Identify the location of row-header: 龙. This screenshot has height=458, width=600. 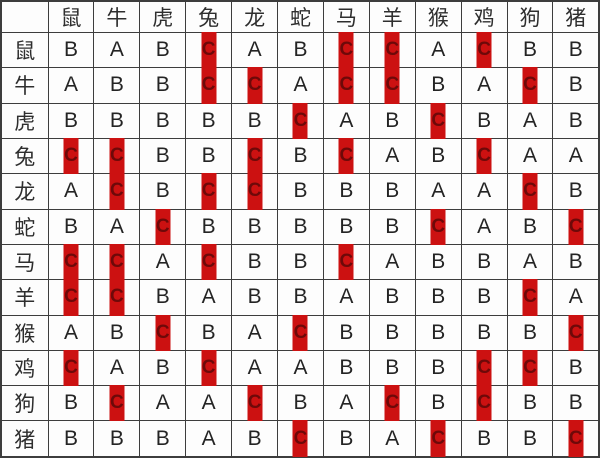
(24, 191).